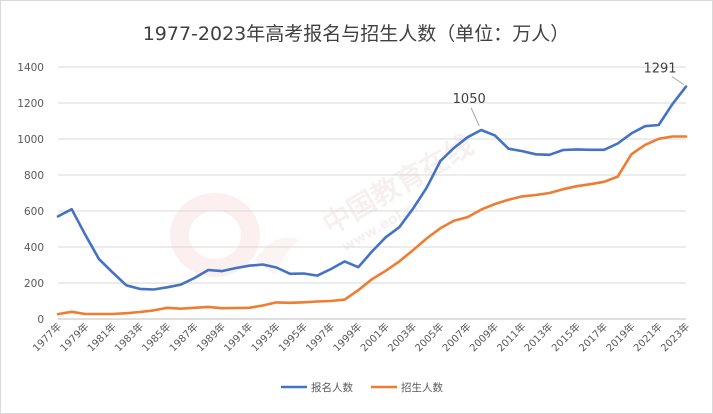 This screenshot has width=713, height=414. What do you see at coordinates (34, 176) in the screenshot?
I see `y-tick-label: 800` at bounding box center [34, 176].